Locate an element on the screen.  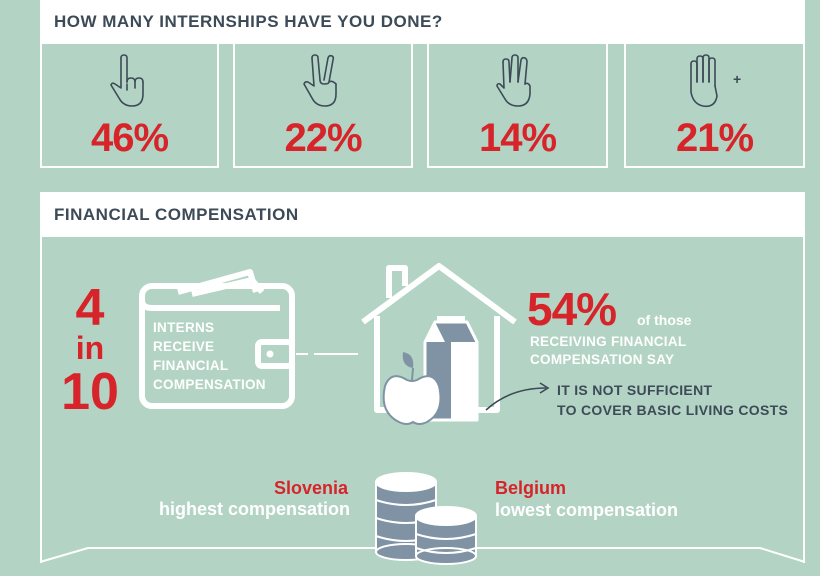
insufficient-stat-suffix: of those is located at coordinates (664, 320).